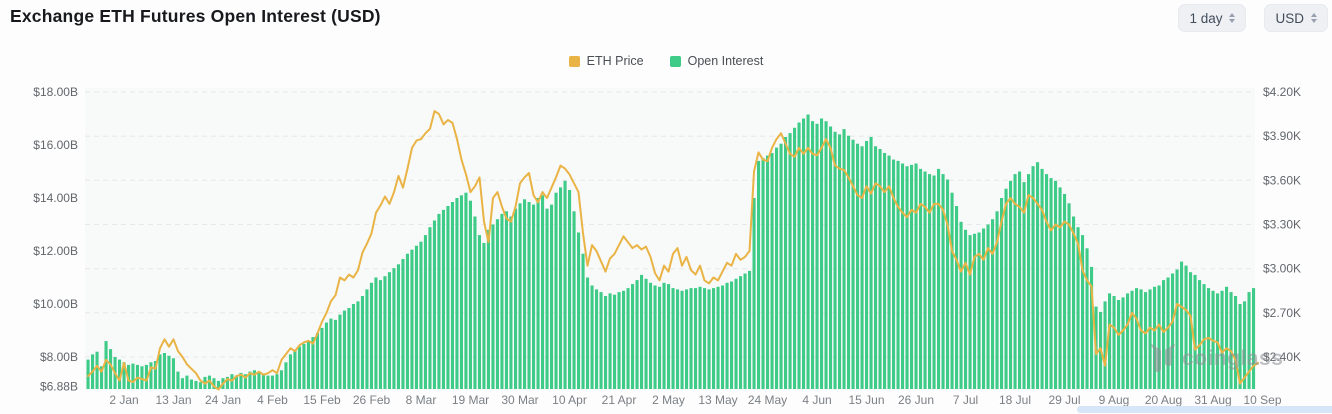  I want to click on watermark: coinglass, so click(1216, 359).